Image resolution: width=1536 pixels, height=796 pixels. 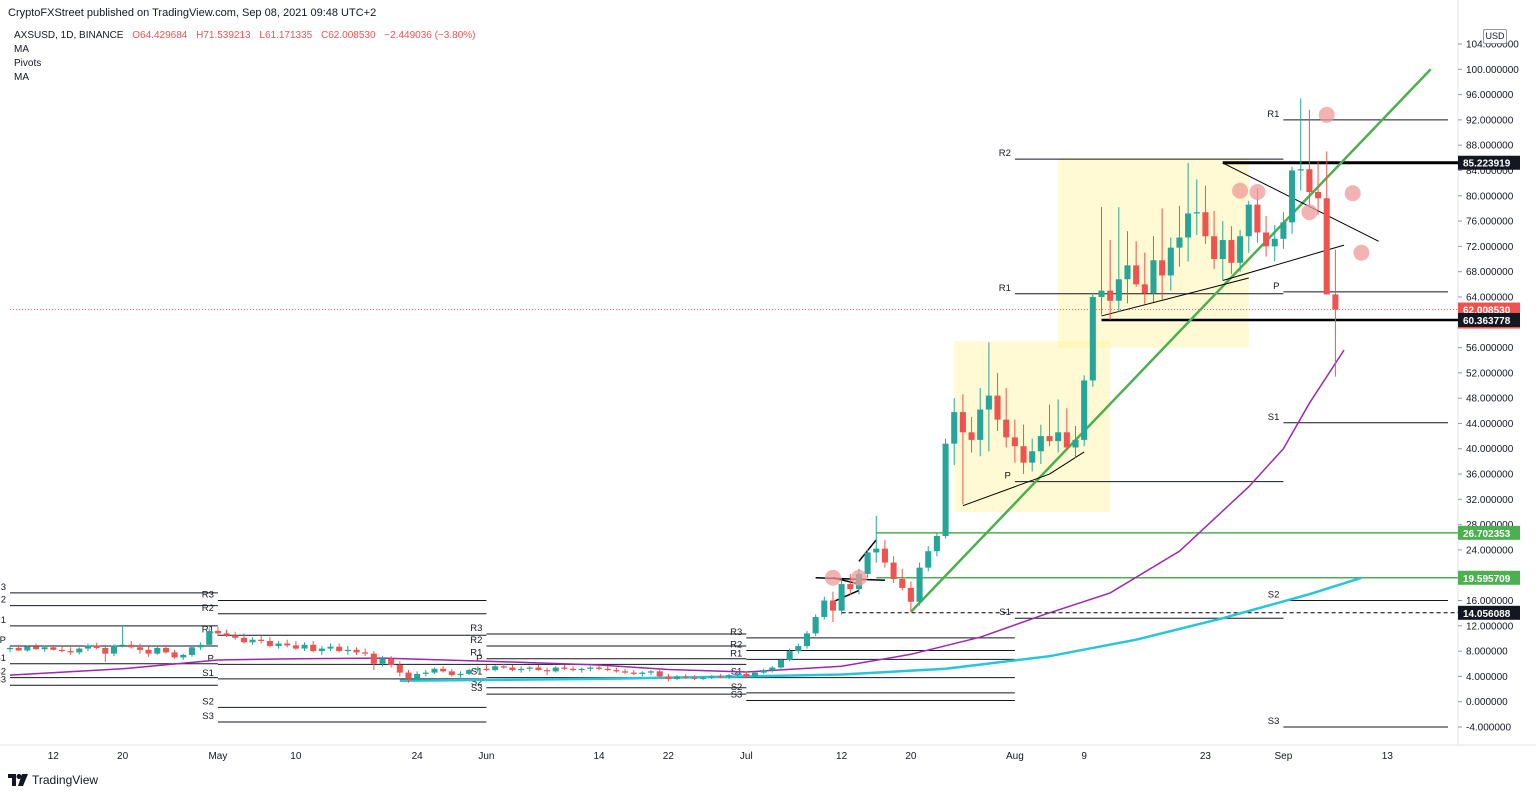 What do you see at coordinates (486, 756) in the screenshot?
I see `x-tick-label: Jun` at bounding box center [486, 756].